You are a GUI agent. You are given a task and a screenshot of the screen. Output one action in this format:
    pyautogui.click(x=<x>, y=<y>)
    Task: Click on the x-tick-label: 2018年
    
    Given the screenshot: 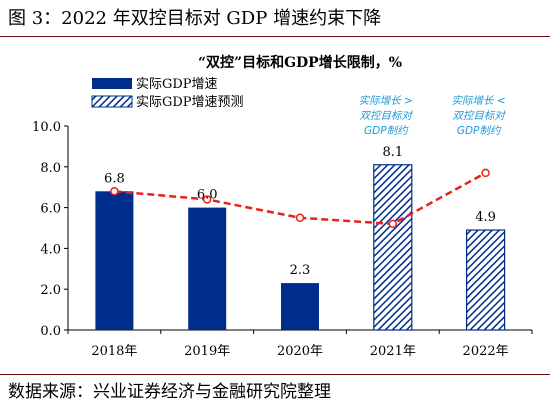 What is the action you would take?
    pyautogui.click(x=114, y=351)
    